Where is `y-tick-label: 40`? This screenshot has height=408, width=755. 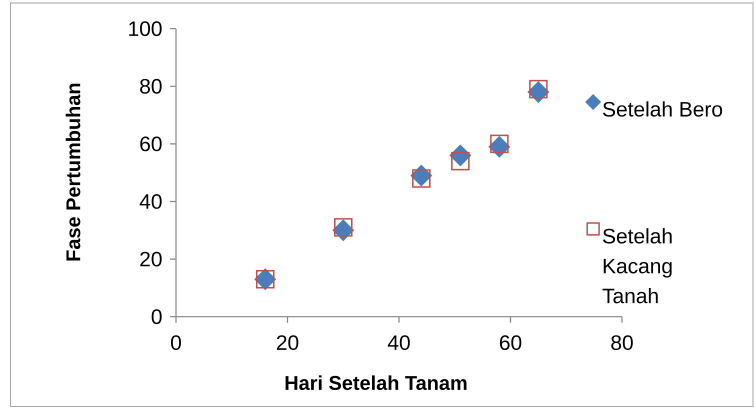 y-tick-label: 40 is located at coordinates (151, 201).